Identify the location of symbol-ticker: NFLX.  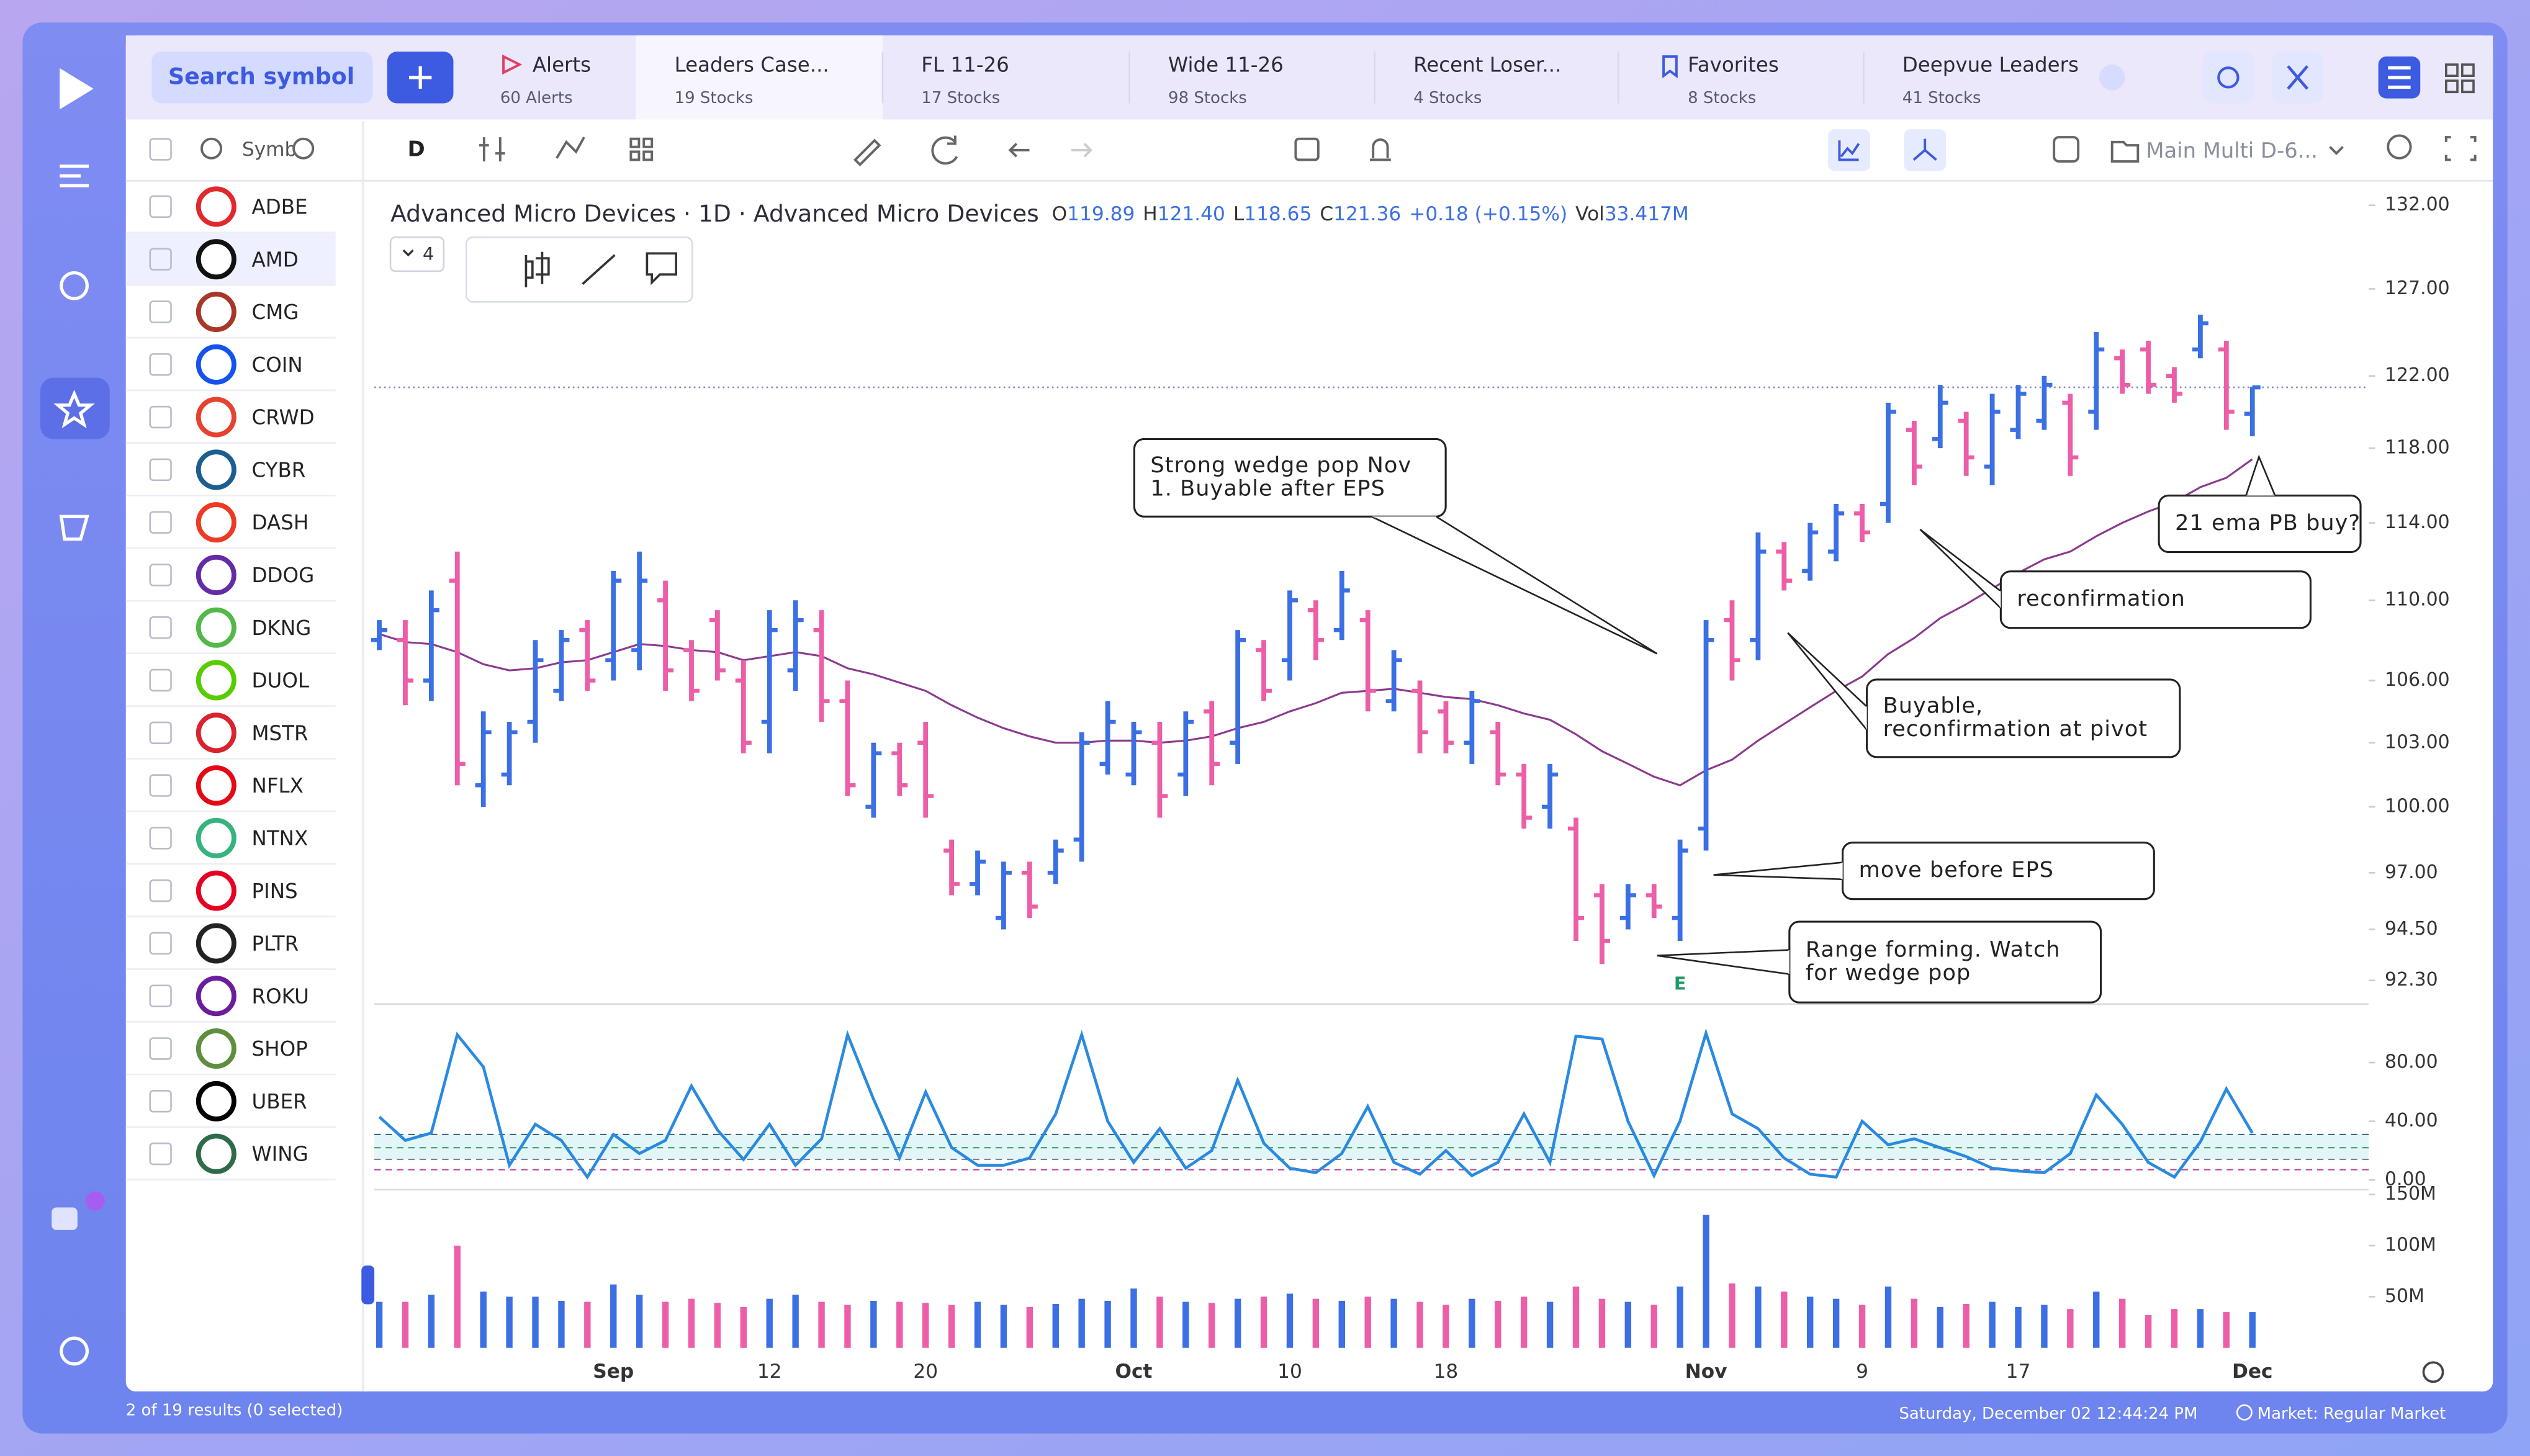
(278, 786).